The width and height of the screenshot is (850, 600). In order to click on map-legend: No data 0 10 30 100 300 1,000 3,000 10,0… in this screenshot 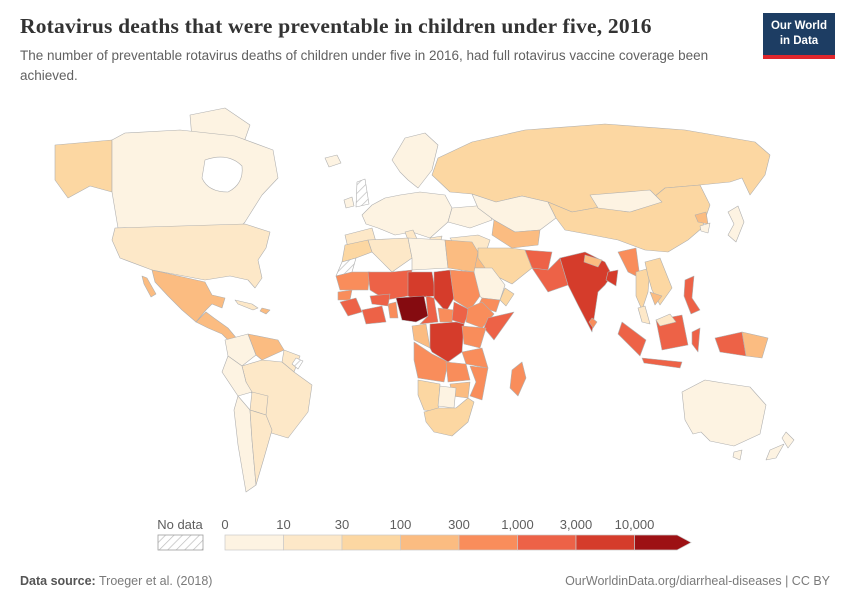, I will do `click(424, 534)`.